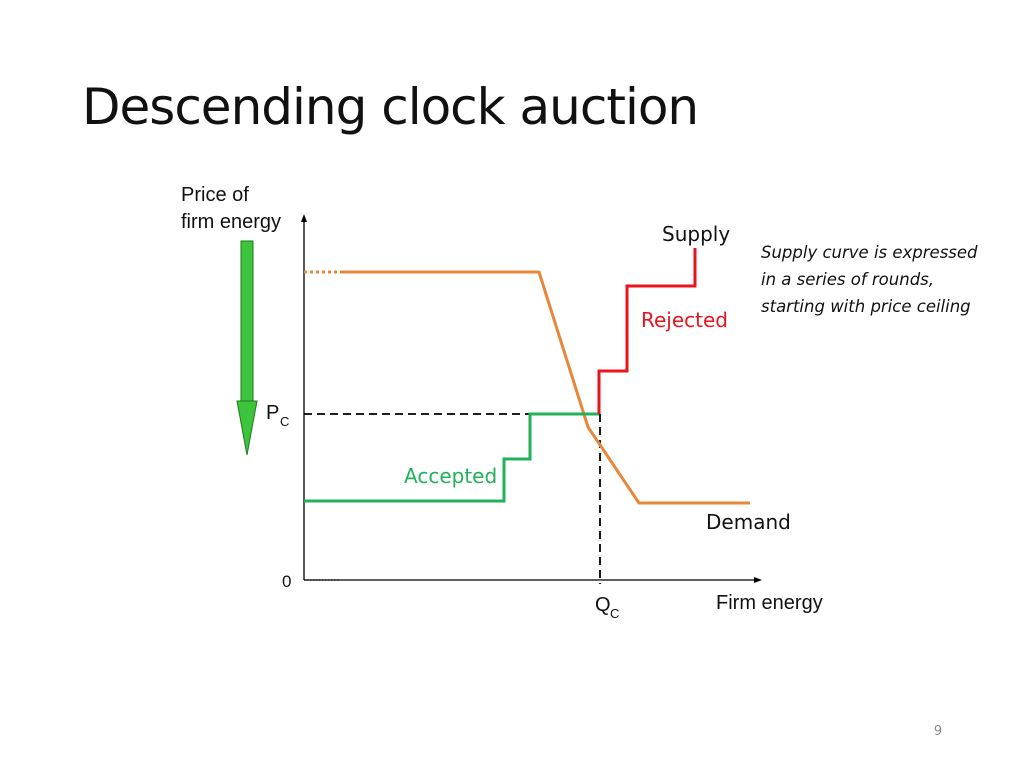 The image size is (1024, 768). I want to click on arrow-shaft, so click(247, 321).